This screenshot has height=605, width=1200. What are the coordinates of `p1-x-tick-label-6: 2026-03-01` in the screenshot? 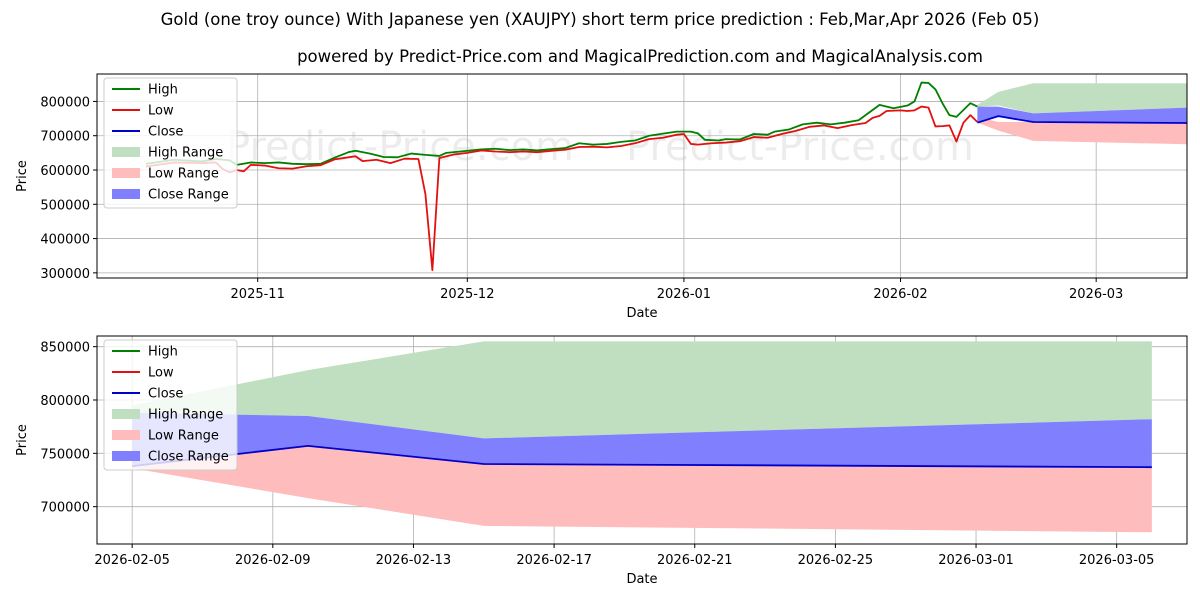 It's located at (976, 560).